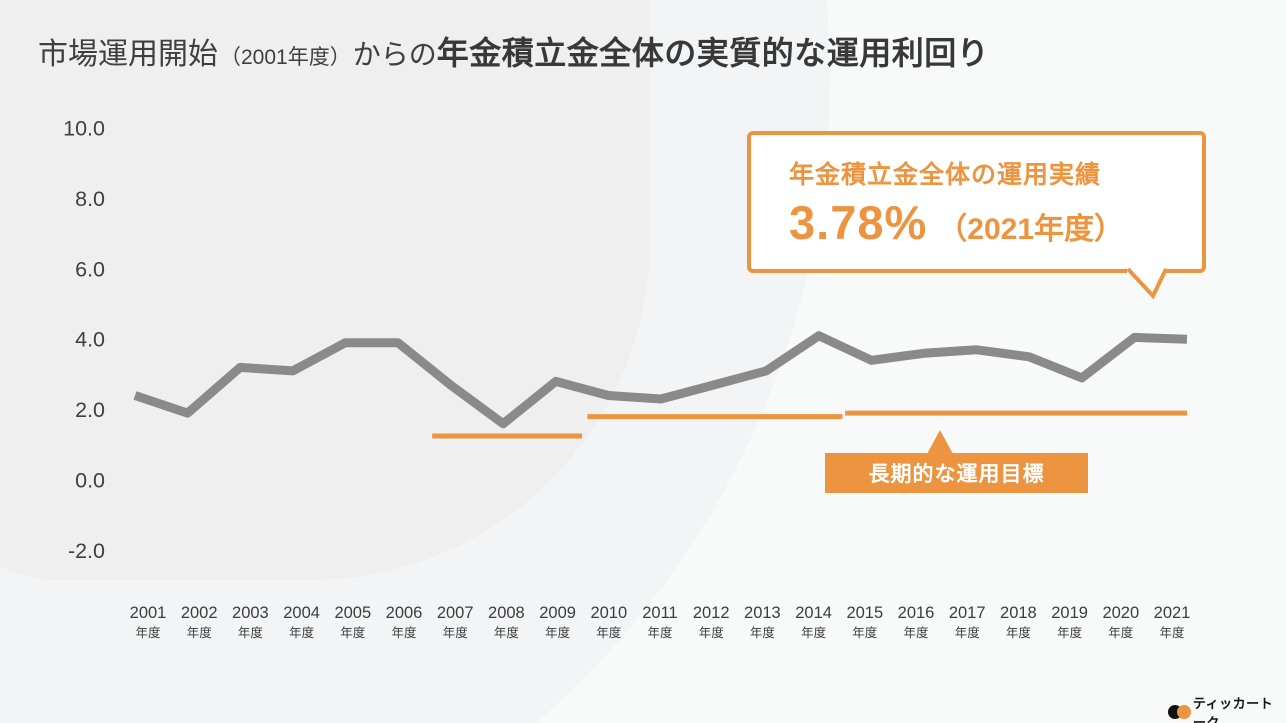  Describe the element at coordinates (148, 613) in the screenshot. I see `x-axis-tick-year-label: 2001` at that location.